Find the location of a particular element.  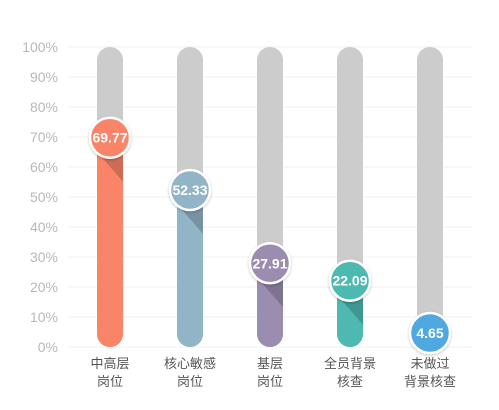

data-label: 22.09 is located at coordinates (349, 281).